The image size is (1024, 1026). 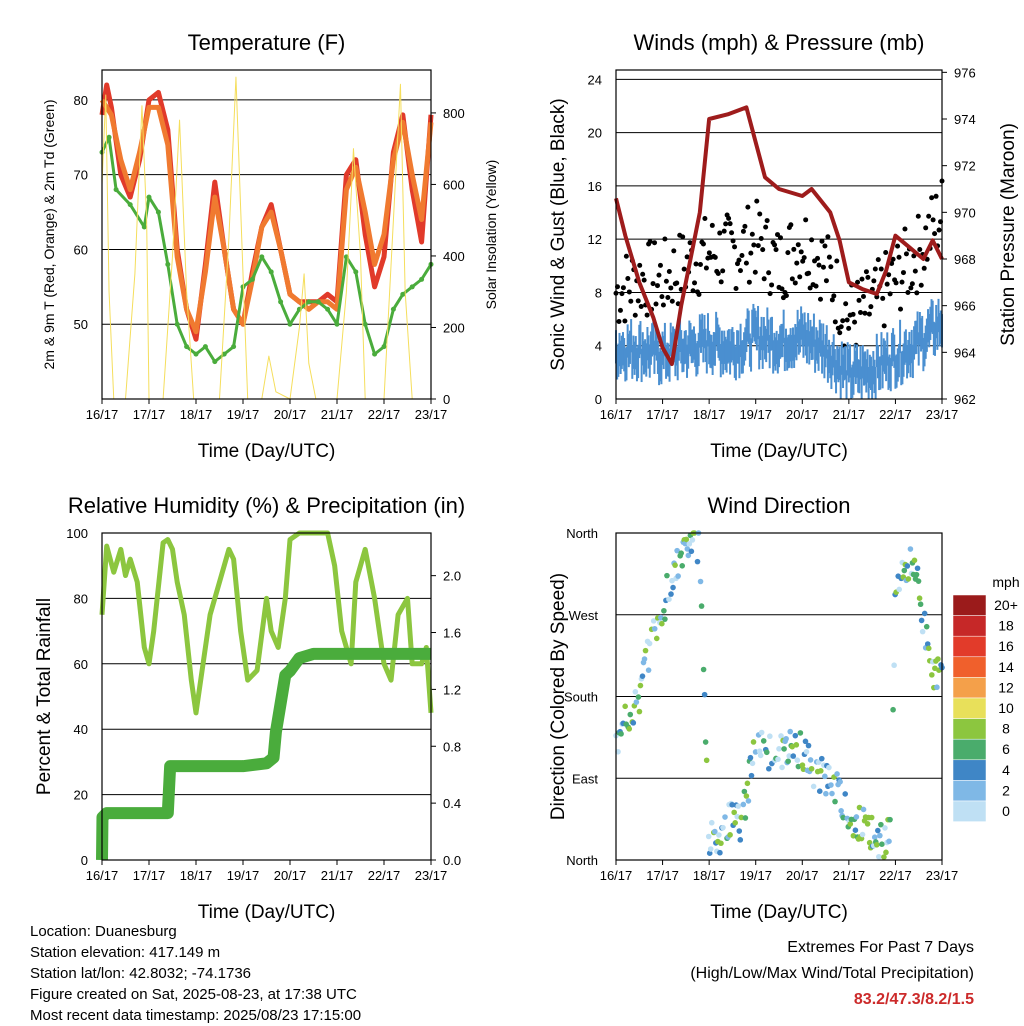 What do you see at coordinates (81, 324) in the screenshot?
I see `y-tick-label: 50` at bounding box center [81, 324].